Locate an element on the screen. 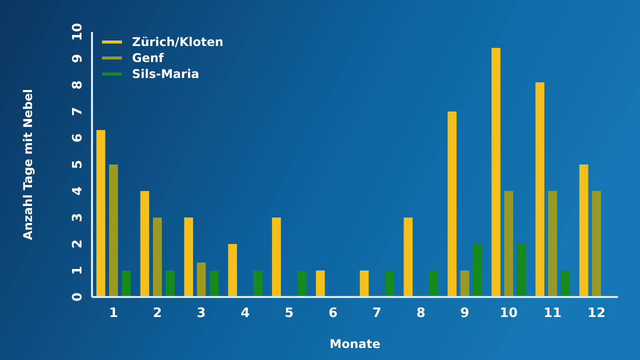 This screenshot has height=360, width=640. x-tick-label: 1 is located at coordinates (113, 313).